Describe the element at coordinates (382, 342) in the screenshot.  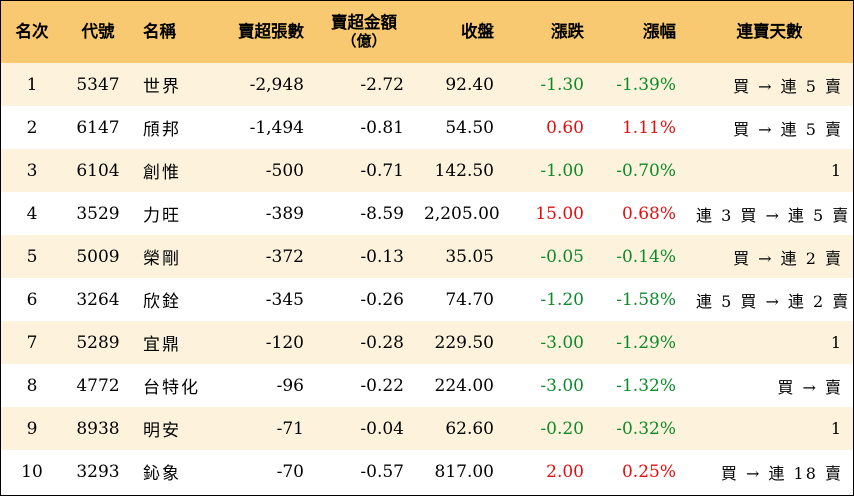
I see `cell-net-sell-amount: -0.28` at that location.